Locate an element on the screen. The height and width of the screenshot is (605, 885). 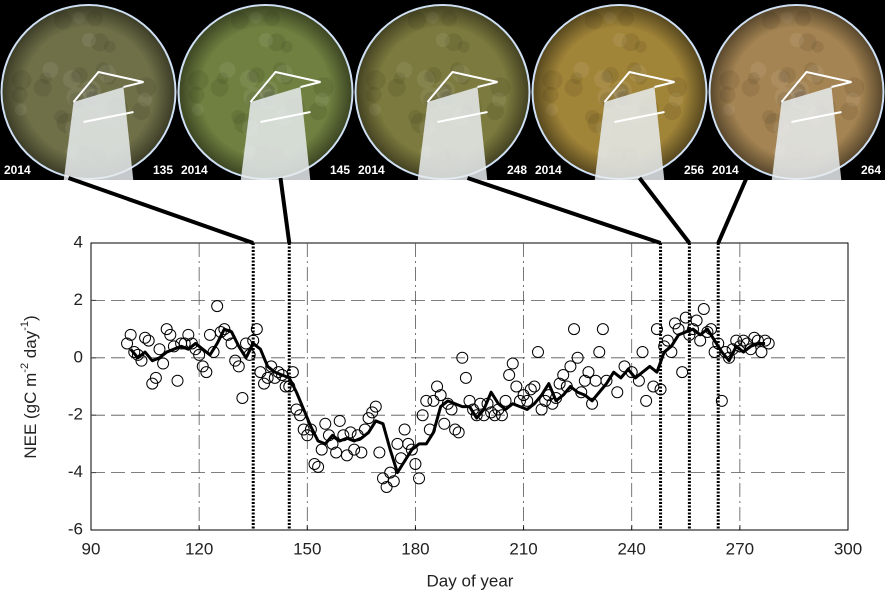
y-tick-label: 0 is located at coordinates (78, 356).